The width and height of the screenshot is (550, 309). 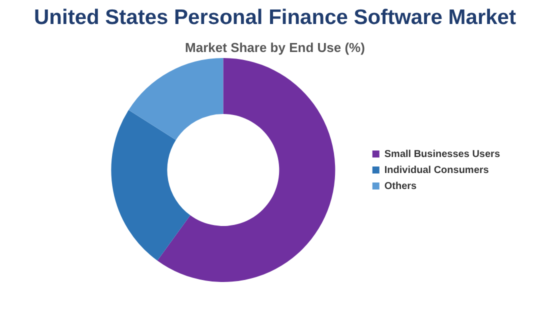 I want to click on legend-label: Others, so click(x=401, y=186).